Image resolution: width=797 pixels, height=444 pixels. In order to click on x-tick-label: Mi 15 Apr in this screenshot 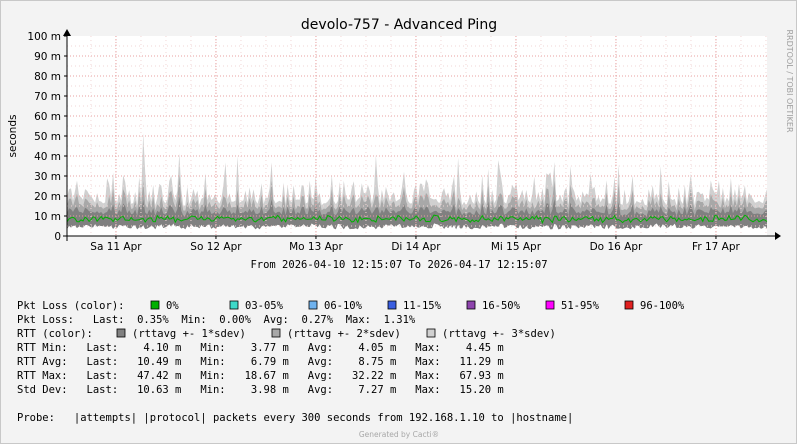, I will do `click(516, 247)`.